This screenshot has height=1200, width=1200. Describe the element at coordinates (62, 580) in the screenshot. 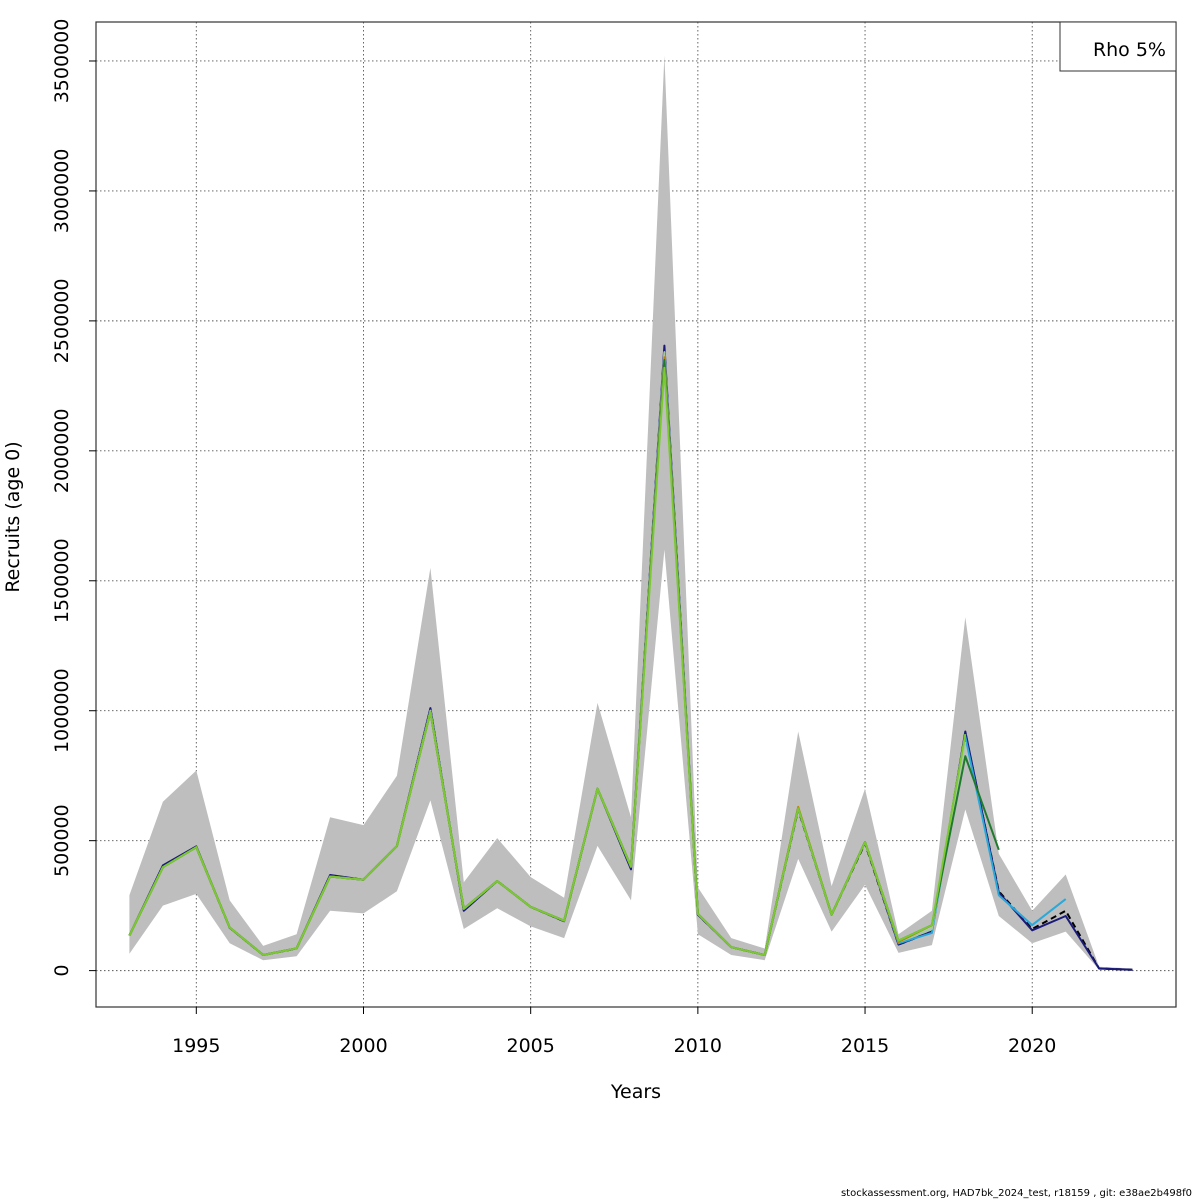

I see `y-tick-label: 1500000` at that location.